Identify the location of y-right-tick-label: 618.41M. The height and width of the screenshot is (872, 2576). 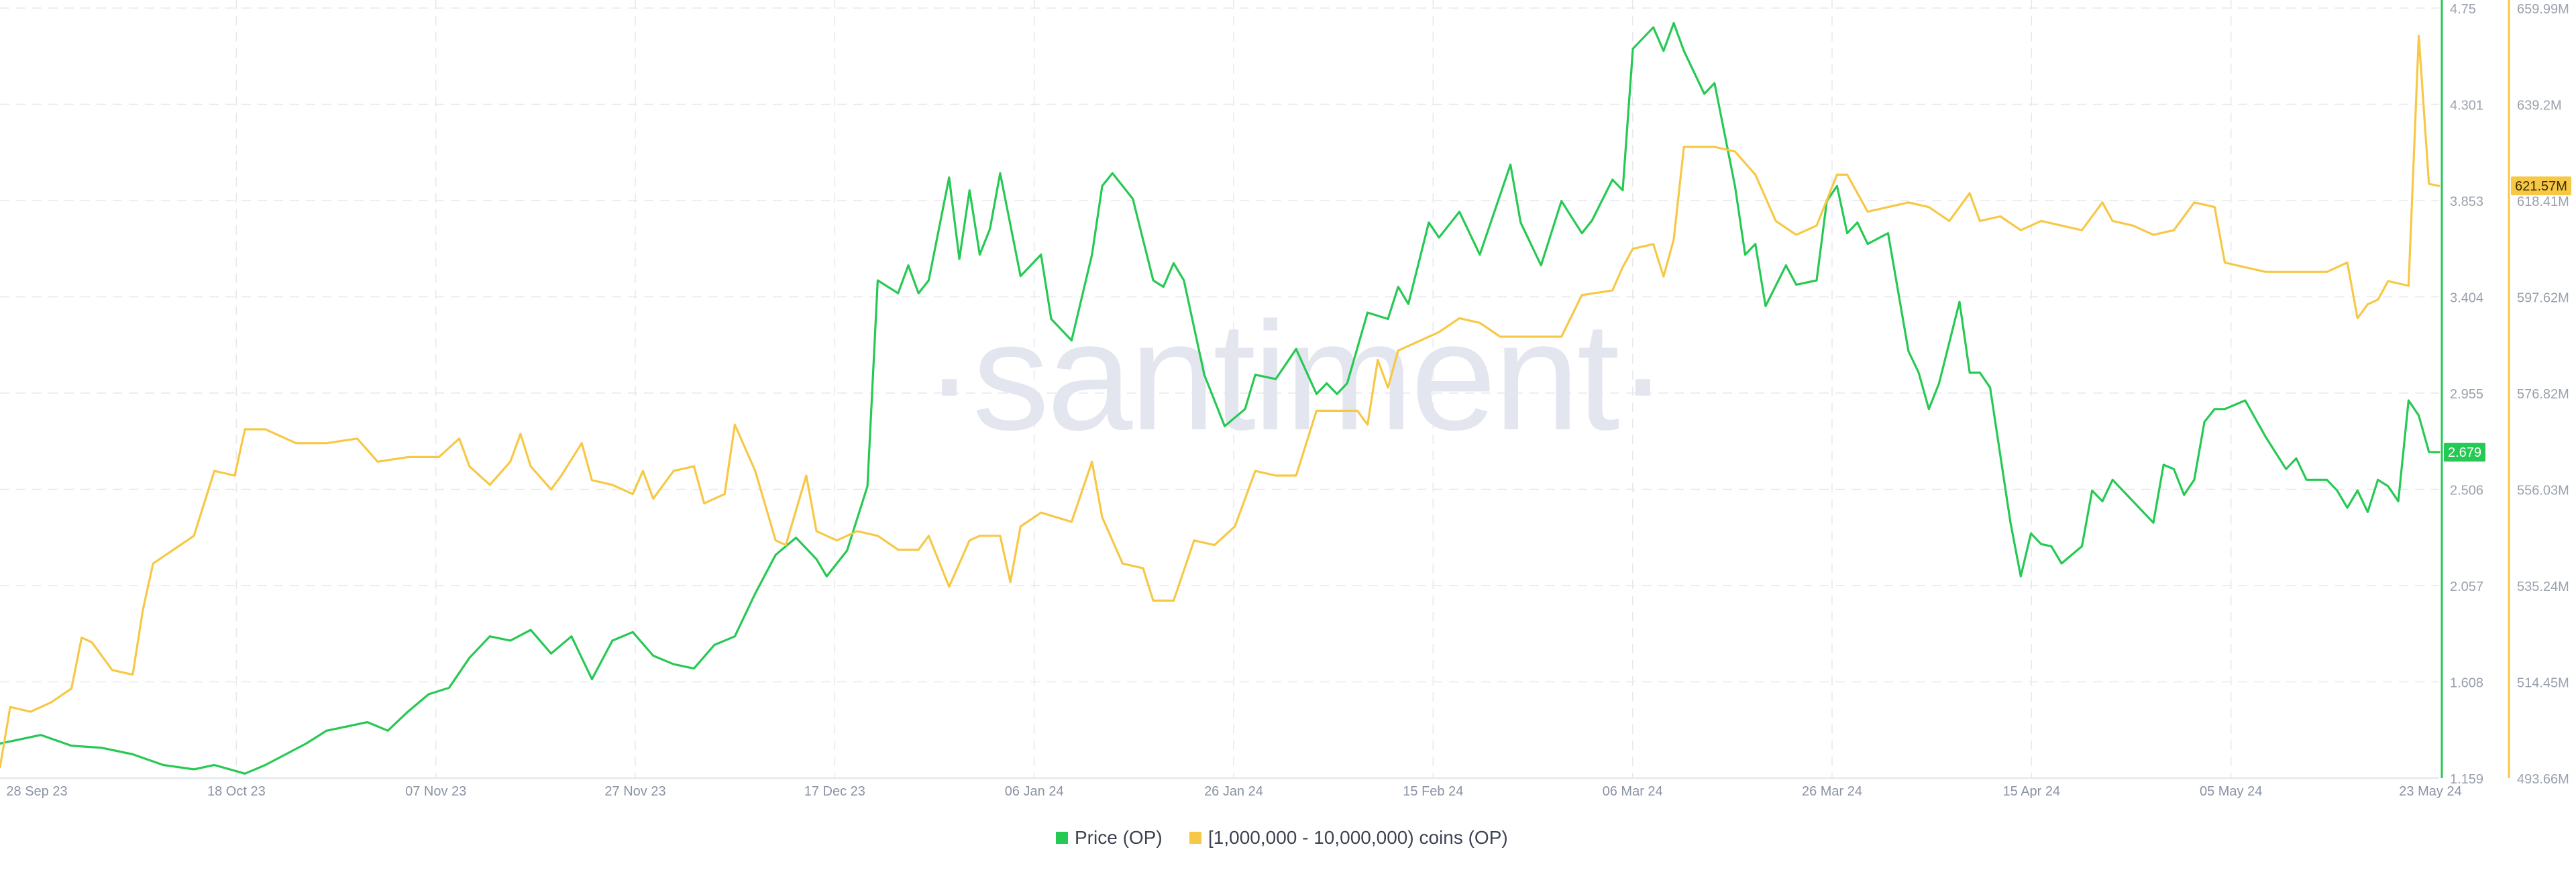
(2543, 202).